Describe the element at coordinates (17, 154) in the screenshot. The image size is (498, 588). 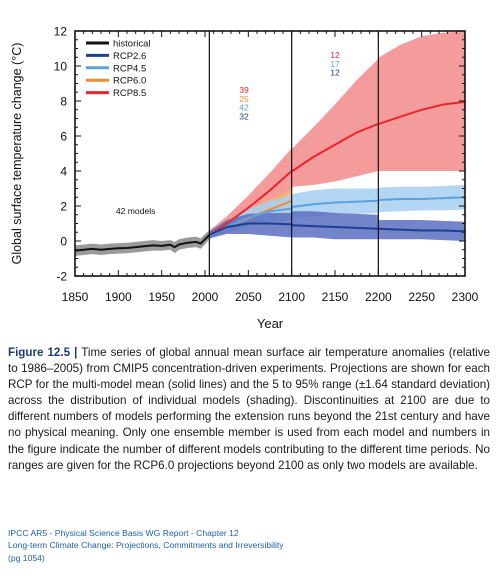
I see `y-axis-label: Global surface temperature change (°C)` at that location.